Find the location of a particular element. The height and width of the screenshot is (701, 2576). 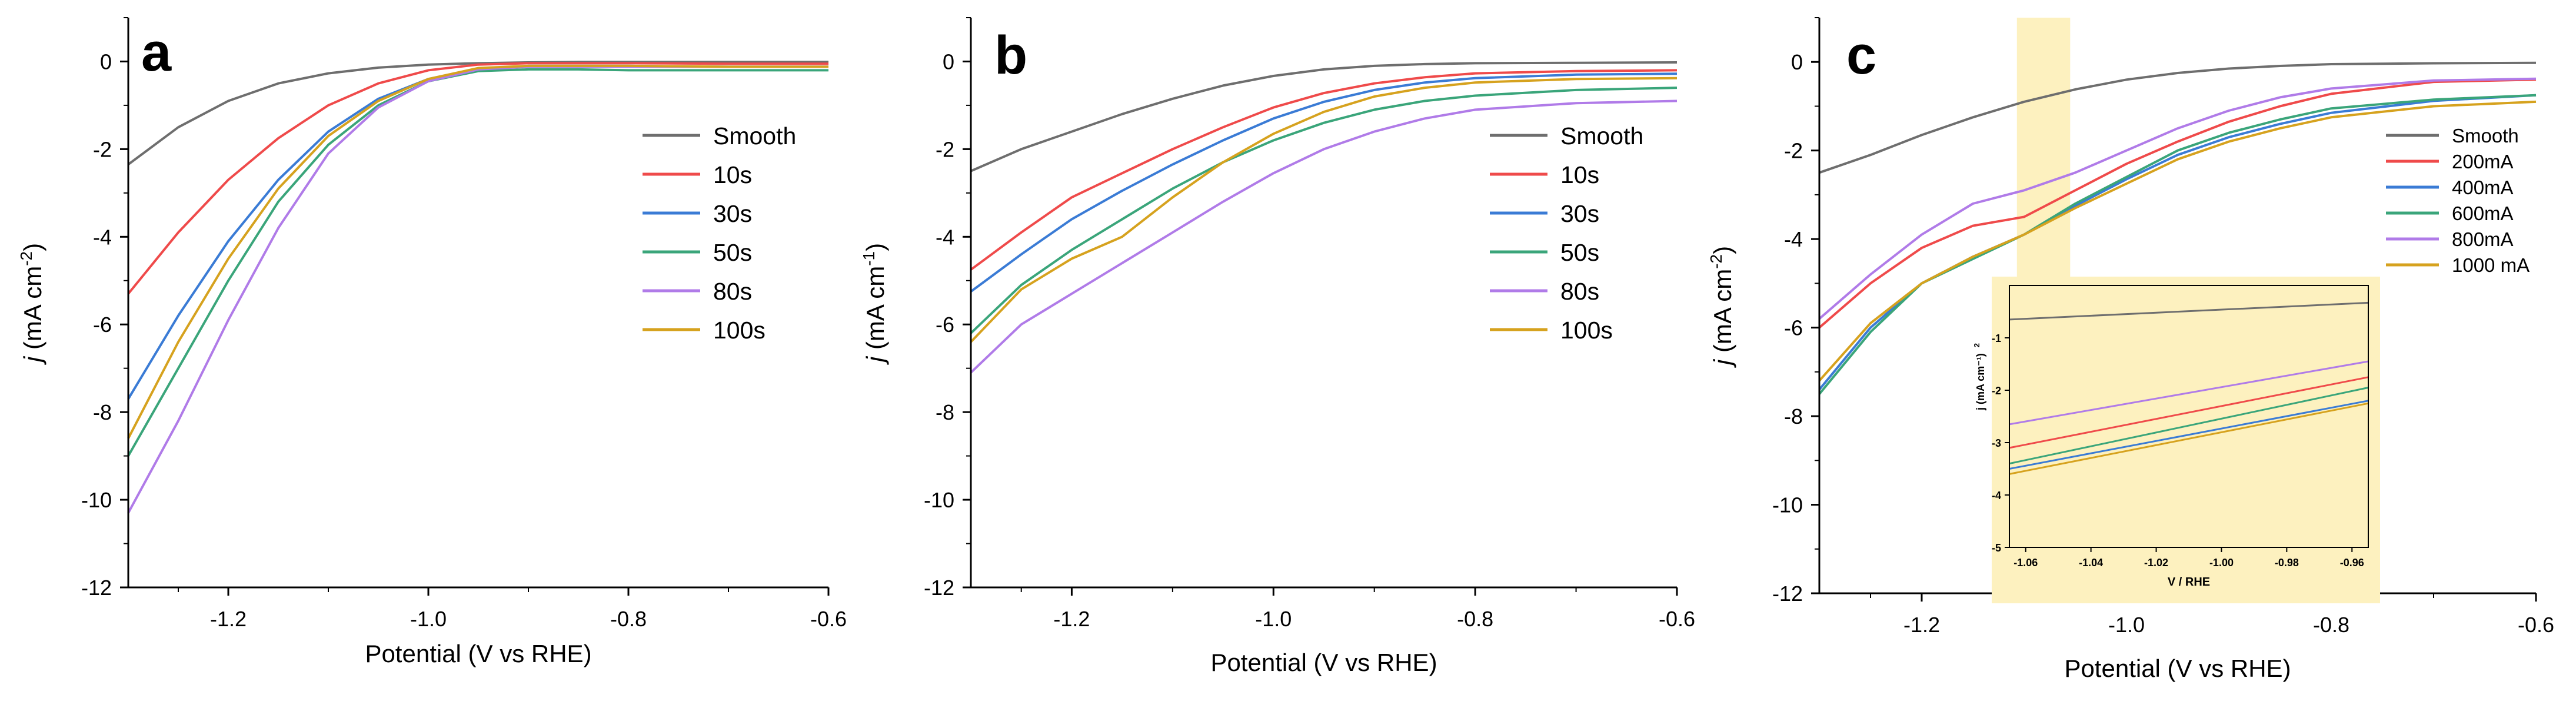

series-line-30s is located at coordinates (477, 232).